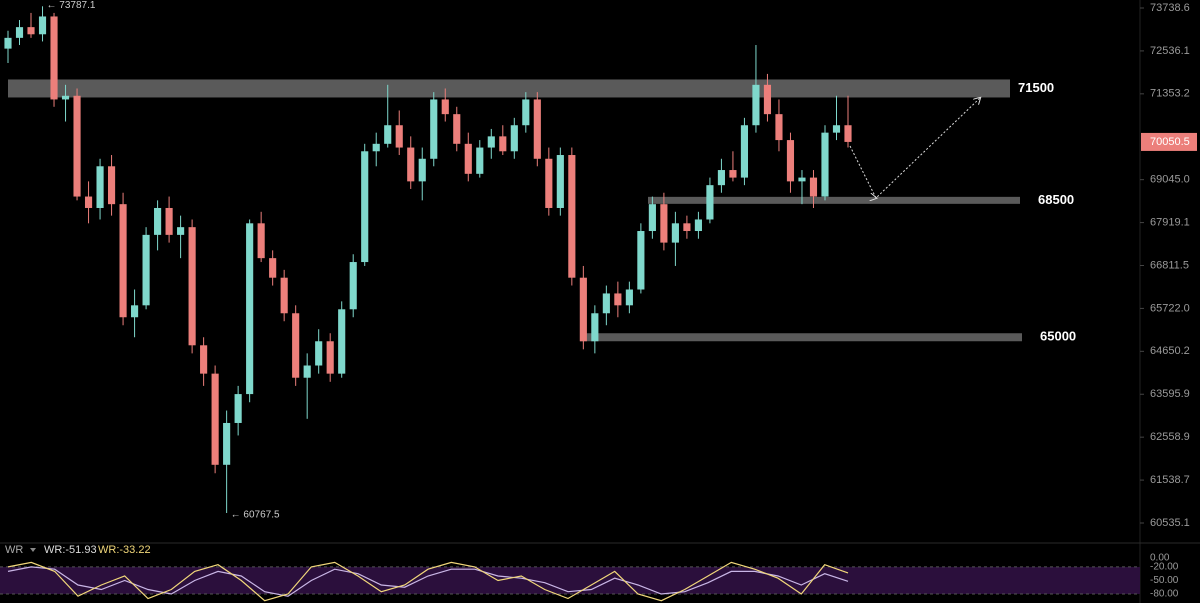 The image size is (1200, 603). What do you see at coordinates (14, 550) in the screenshot?
I see `indicator-name: WR` at bounding box center [14, 550].